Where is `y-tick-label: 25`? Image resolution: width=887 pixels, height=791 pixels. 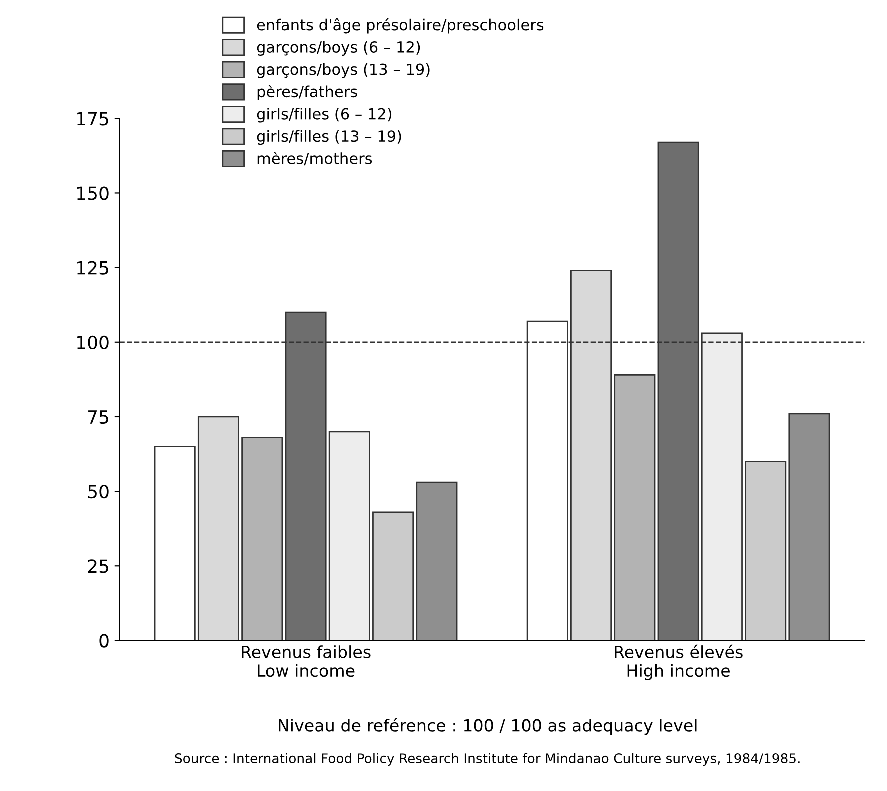
y-tick-label: 25 is located at coordinates (98, 567).